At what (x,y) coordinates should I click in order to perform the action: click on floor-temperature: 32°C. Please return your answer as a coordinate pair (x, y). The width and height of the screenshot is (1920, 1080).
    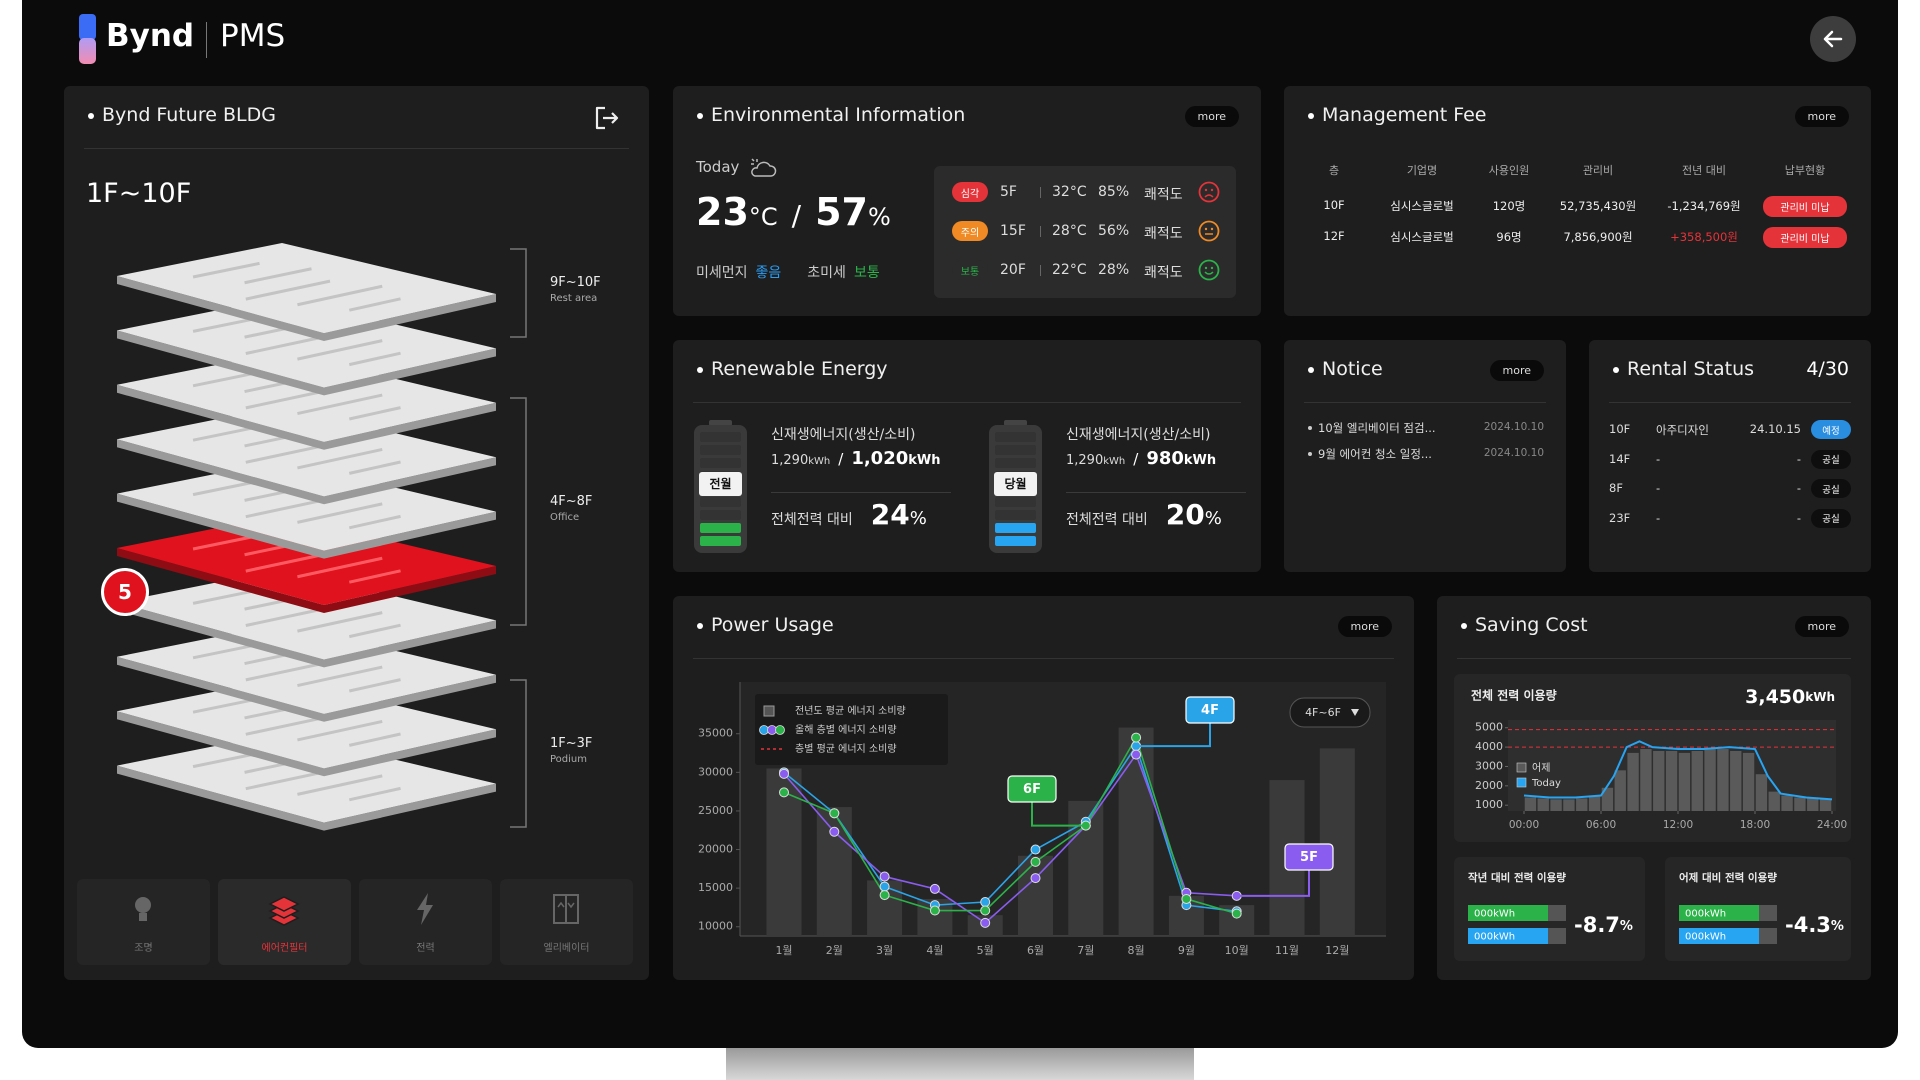
    Looking at the image, I should click on (1069, 192).